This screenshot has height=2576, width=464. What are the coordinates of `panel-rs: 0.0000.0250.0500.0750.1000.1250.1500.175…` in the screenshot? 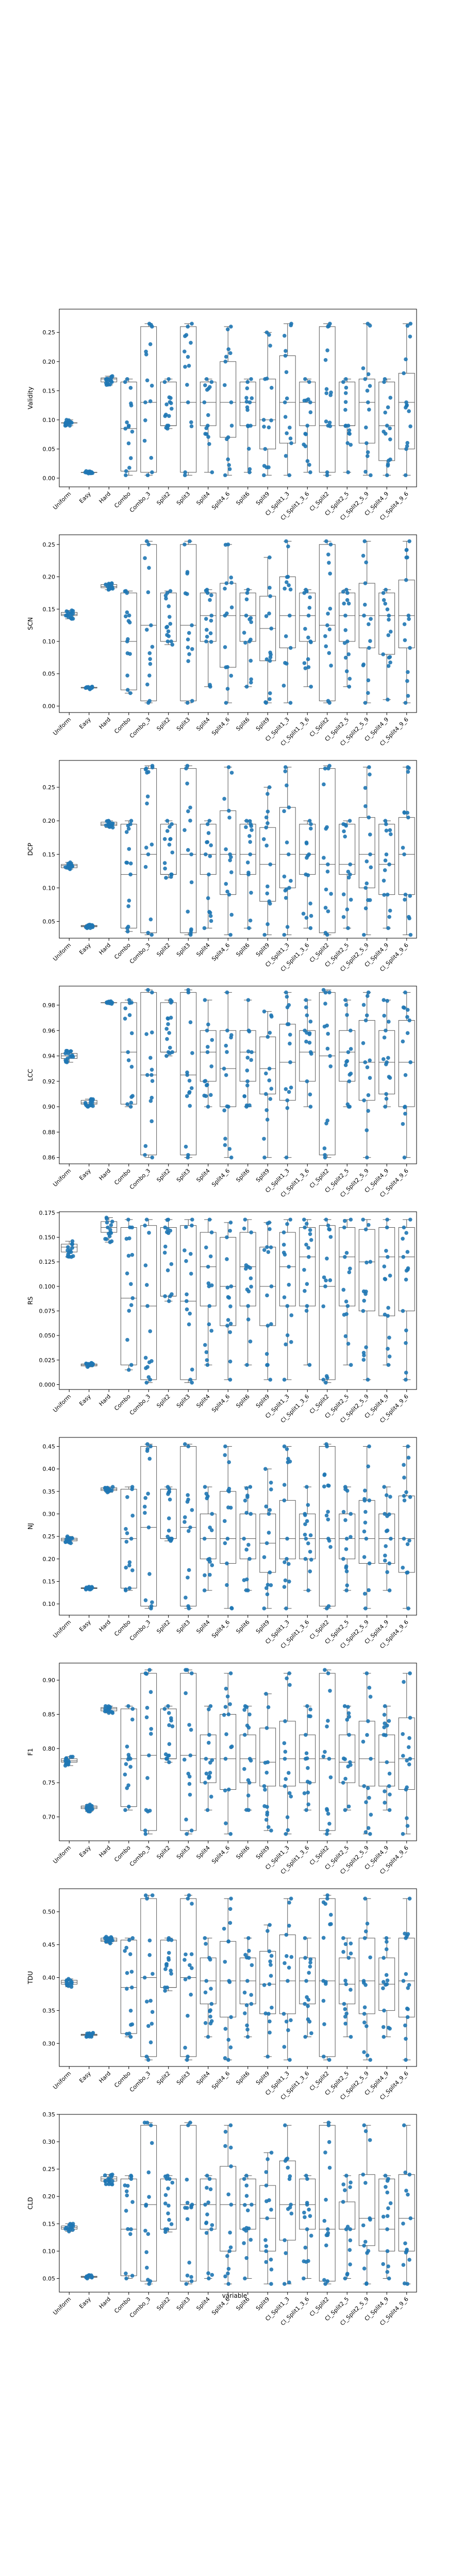 It's located at (222, 1317).